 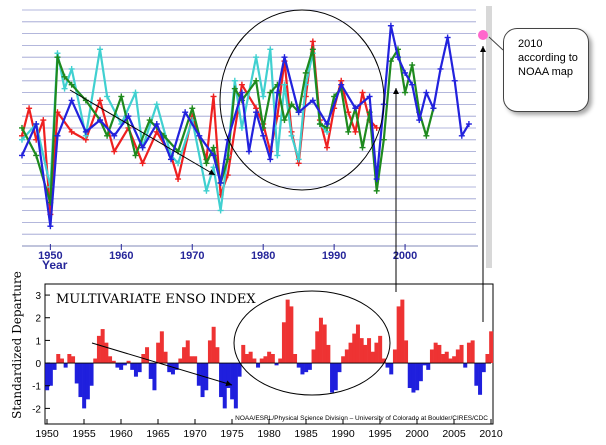 I want to click on top-x-tick-label: 1990, so click(x=334, y=256).